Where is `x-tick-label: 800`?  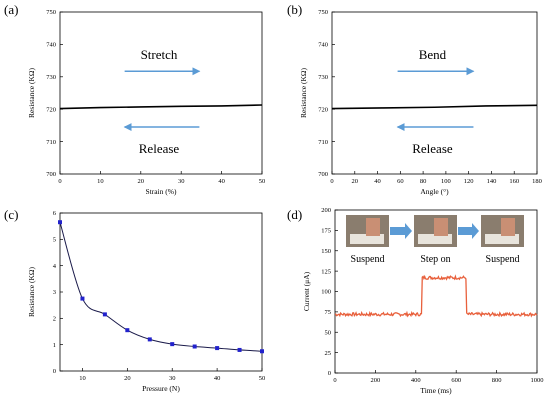
x-tick-label: 800 is located at coordinates (497, 380).